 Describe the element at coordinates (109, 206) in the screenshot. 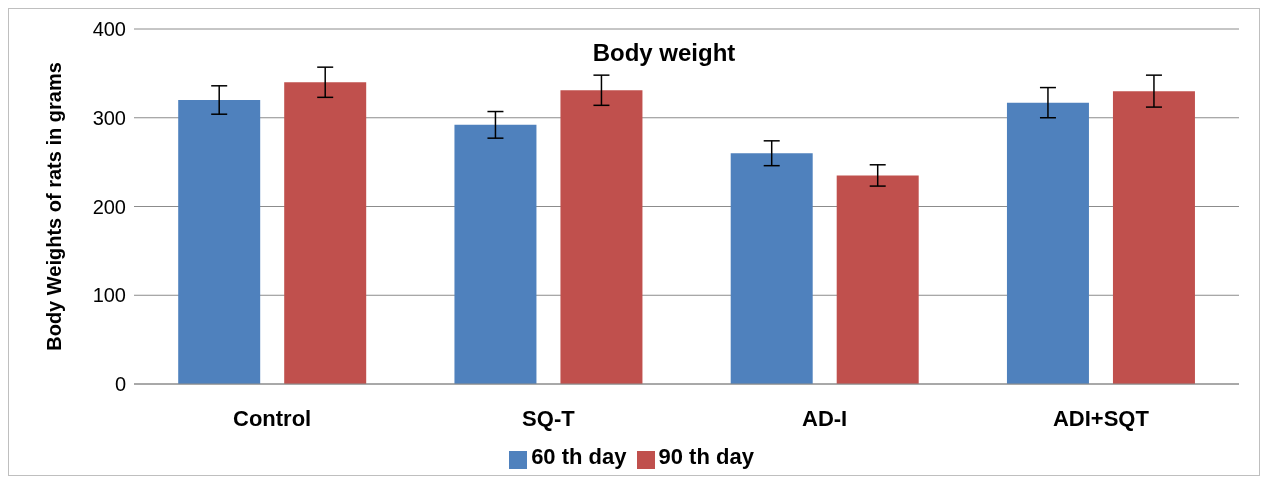

I see `y-tick-label: 200` at that location.